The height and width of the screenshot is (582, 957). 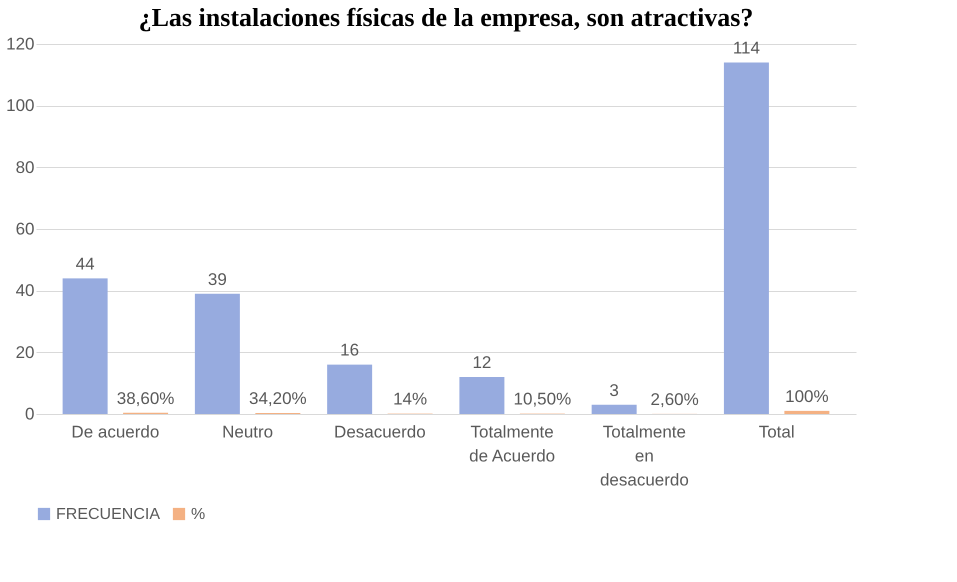 What do you see at coordinates (278, 398) in the screenshot?
I see `data-label: 34,20%` at bounding box center [278, 398].